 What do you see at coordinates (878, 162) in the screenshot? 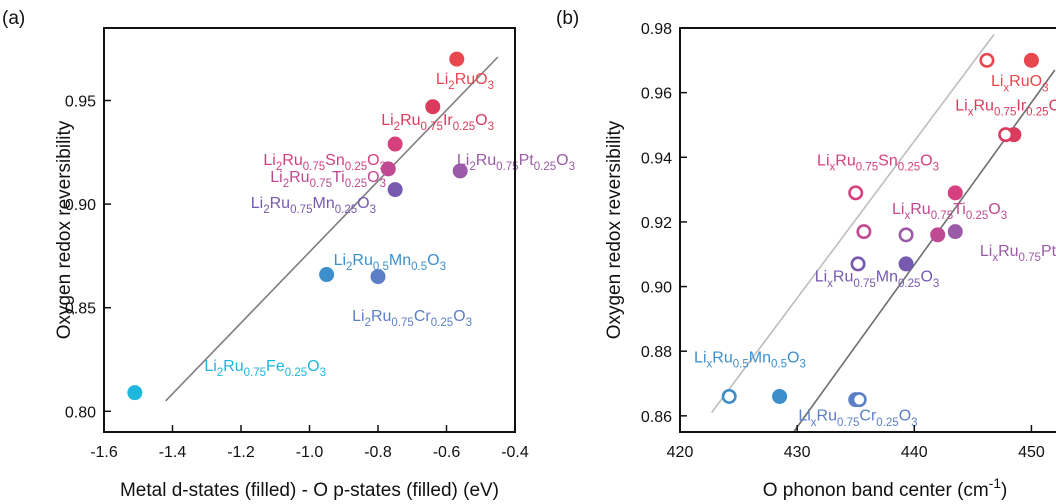
I see `point-label: LixRu0.75Sn0.25O3` at bounding box center [878, 162].